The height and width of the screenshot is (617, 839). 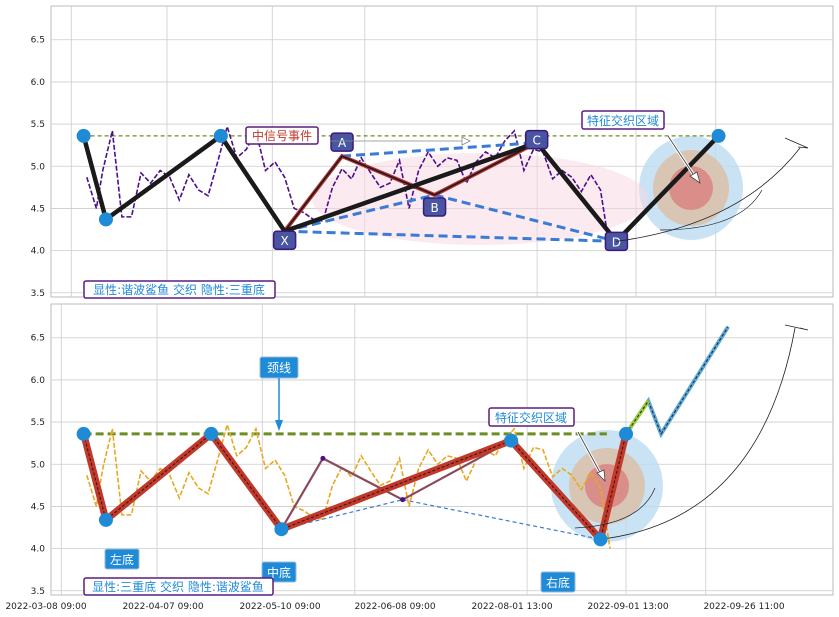 I want to click on signal-arrow, so click(x=400, y=141).